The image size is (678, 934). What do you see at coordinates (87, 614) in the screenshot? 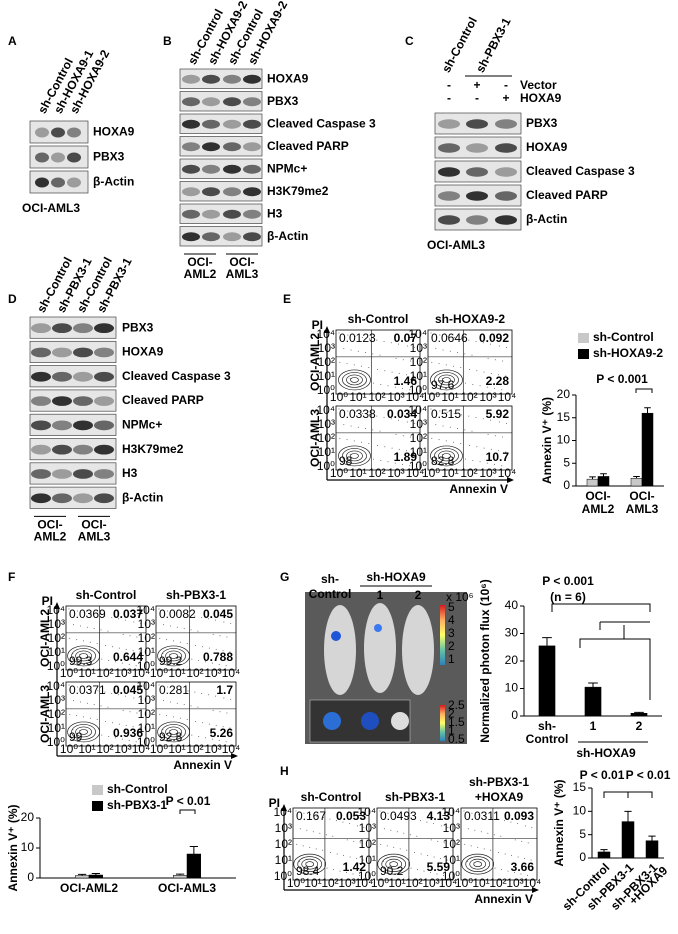
I see `quadrant-value: 0.0369` at bounding box center [87, 614].